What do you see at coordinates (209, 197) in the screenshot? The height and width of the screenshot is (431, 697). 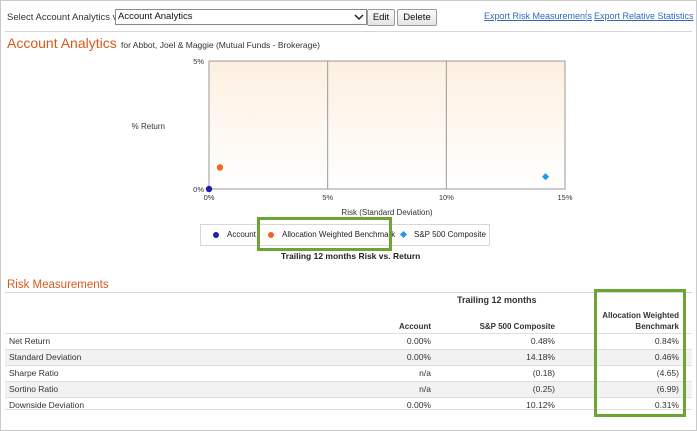 I see `x-tick-label: 0%` at bounding box center [209, 197].